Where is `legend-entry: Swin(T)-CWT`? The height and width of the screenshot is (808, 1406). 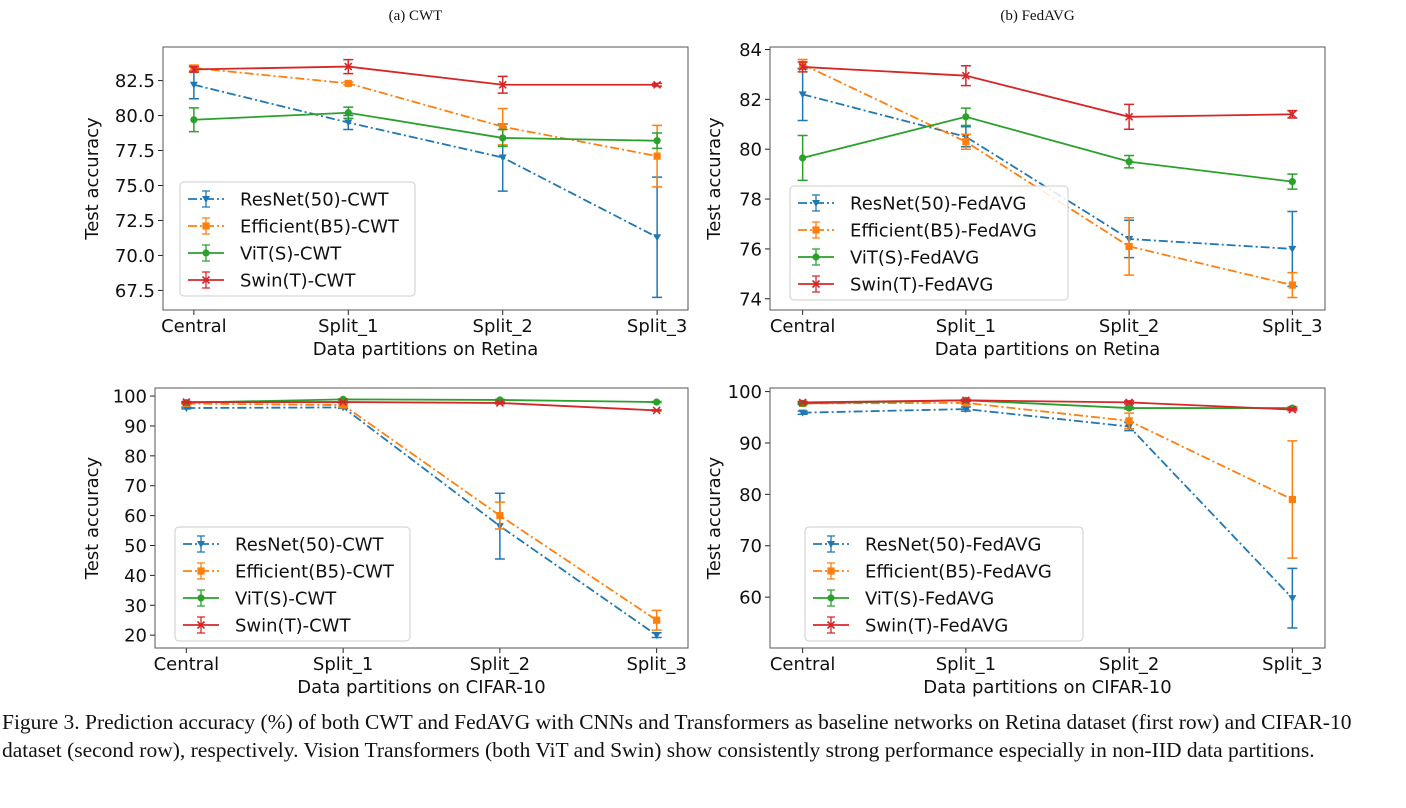 legend-entry: Swin(T)-CWT is located at coordinates (267, 626).